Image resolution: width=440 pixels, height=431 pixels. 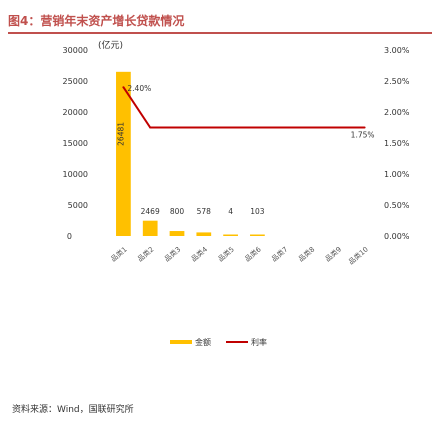 What do you see at coordinates (397, 112) in the screenshot?
I see `y-right-tick-label: 2.00%` at bounding box center [397, 112].